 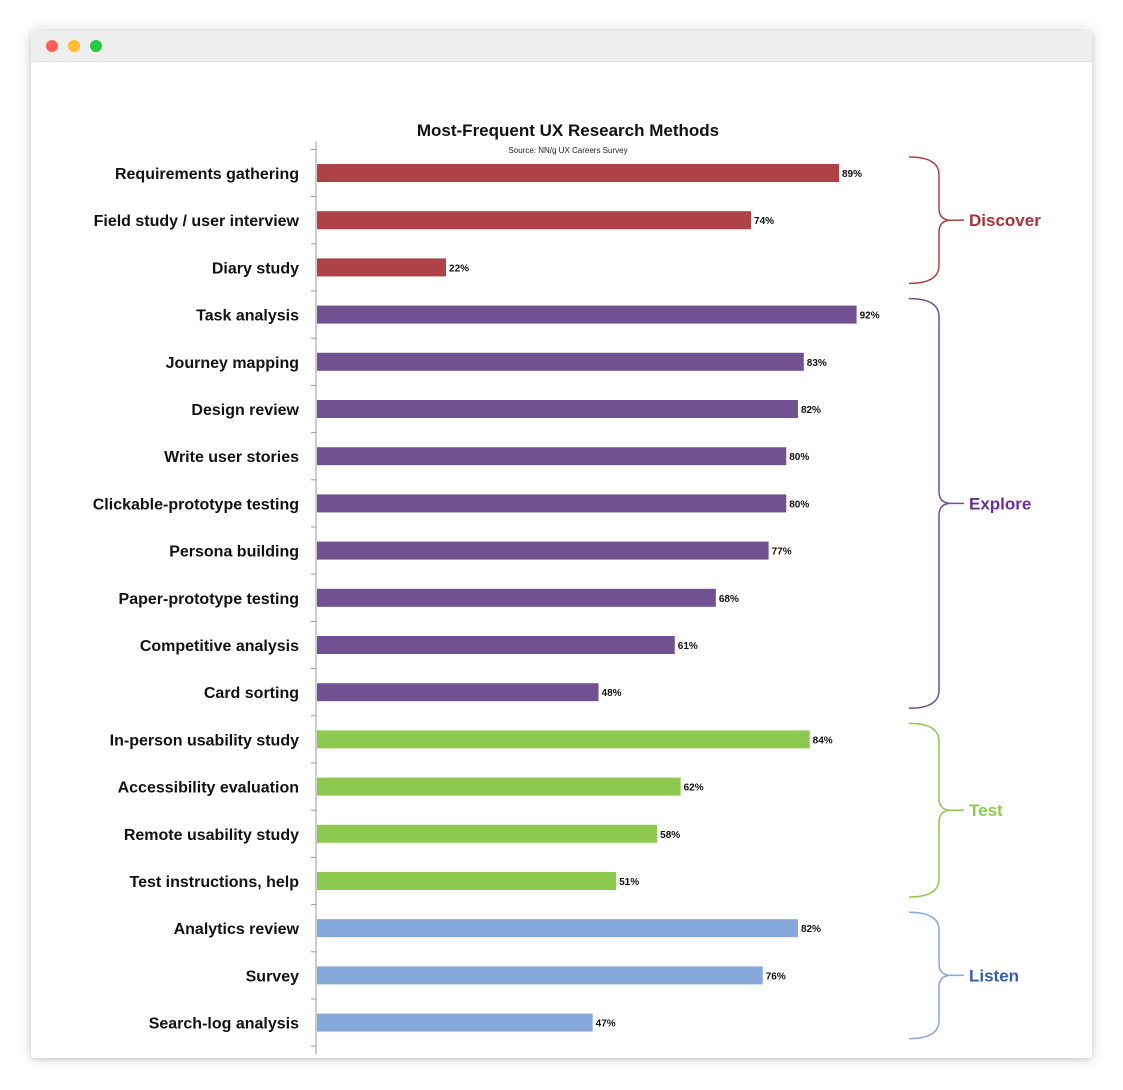 I want to click on group-label-explore: Explore, so click(x=1000, y=503).